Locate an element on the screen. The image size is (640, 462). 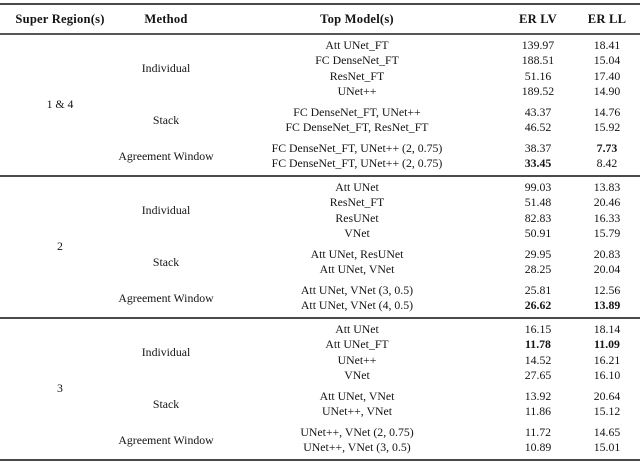
er-lv-cell: 50.91 is located at coordinates (538, 233).